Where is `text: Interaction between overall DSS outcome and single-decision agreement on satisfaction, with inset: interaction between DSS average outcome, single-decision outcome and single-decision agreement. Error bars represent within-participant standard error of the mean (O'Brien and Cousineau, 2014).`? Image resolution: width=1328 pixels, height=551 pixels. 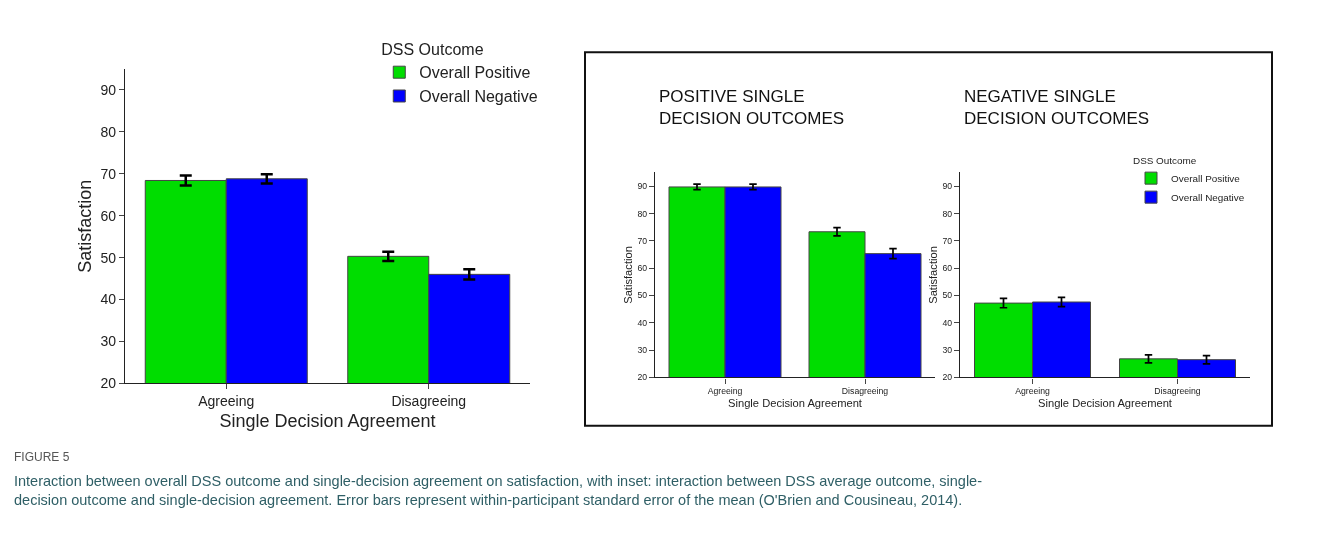
text: Interaction between overall DSS outcome and single-decision agreement on satisfaction, with inset: interaction between DSS average outcome, single-decision outcome and single-decision agreement. Error bars represent within-participant standard error of the mean (O'Brien and Cousineau, 2014). is located at coordinates (498, 490).